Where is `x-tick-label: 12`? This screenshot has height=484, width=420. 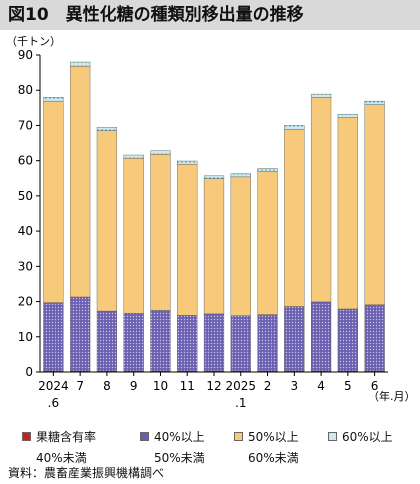 x-tick-label: 12 is located at coordinates (213, 386).